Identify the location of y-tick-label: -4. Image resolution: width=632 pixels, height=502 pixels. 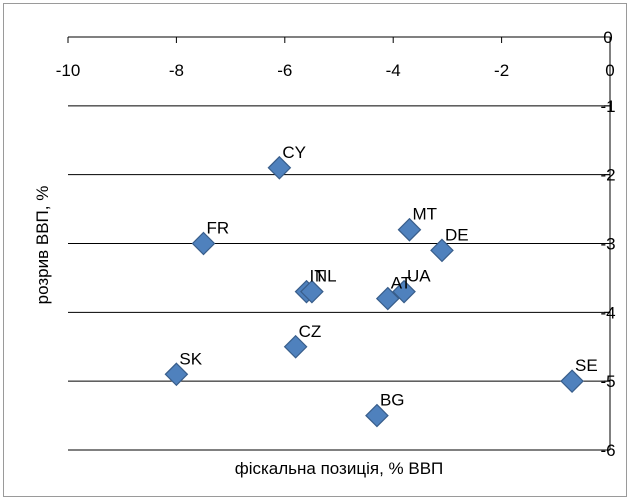
(607, 312).